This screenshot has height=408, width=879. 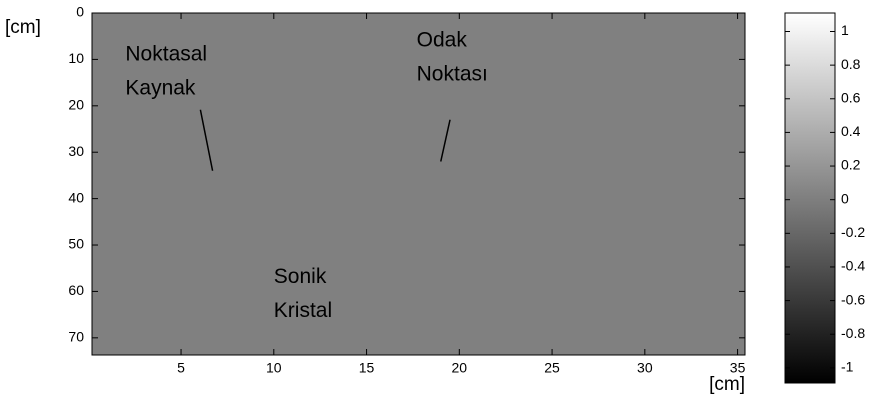 I want to click on annotation: Kristal, so click(x=303, y=310).